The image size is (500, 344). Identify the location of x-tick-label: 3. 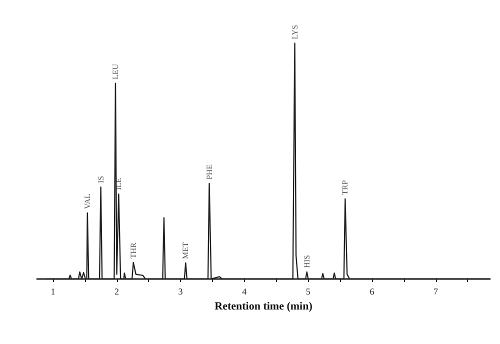
(181, 291).